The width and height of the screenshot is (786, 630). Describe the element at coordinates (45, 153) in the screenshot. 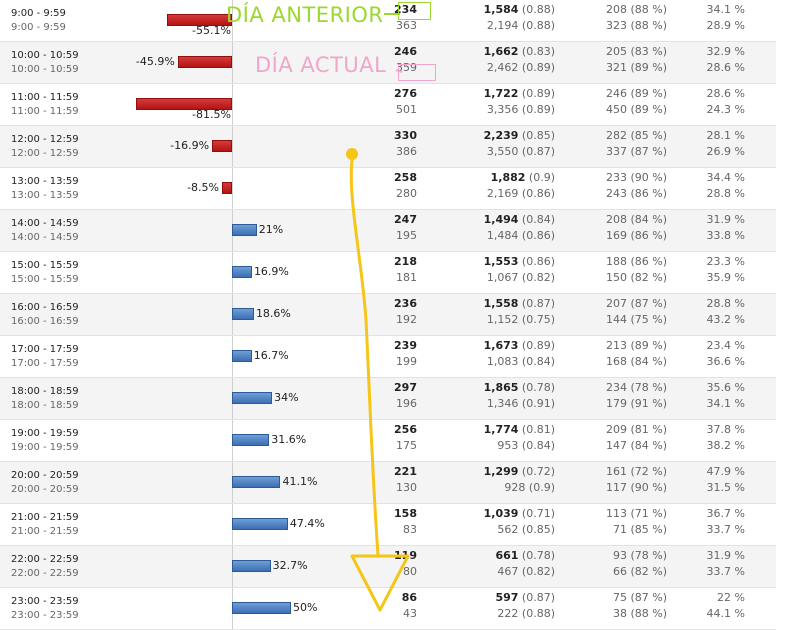

I see `time-range-current: 12:00 - 12:59` at that location.